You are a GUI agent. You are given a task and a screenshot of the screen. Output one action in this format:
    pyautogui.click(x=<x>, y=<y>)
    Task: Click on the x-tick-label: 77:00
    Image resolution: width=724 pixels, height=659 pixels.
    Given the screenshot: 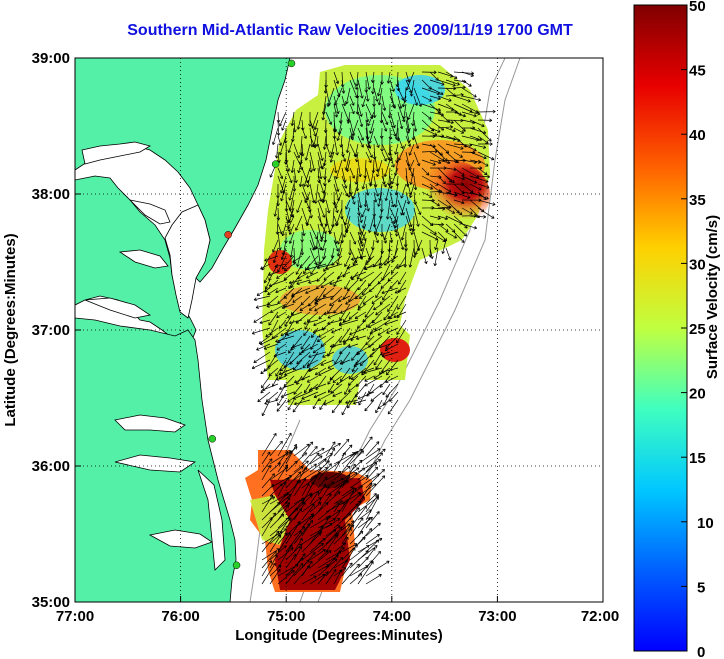 What is the action you would take?
    pyautogui.click(x=75, y=616)
    